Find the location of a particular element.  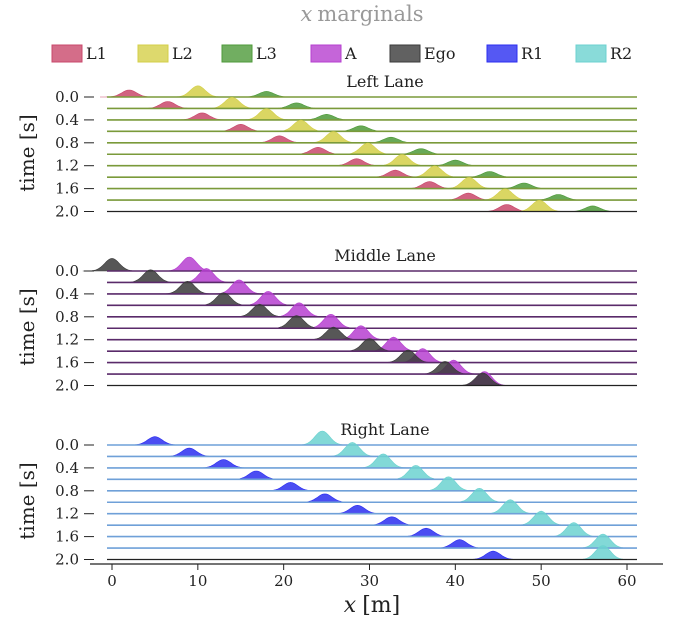

figure-title-var: x is located at coordinates (306, 14).